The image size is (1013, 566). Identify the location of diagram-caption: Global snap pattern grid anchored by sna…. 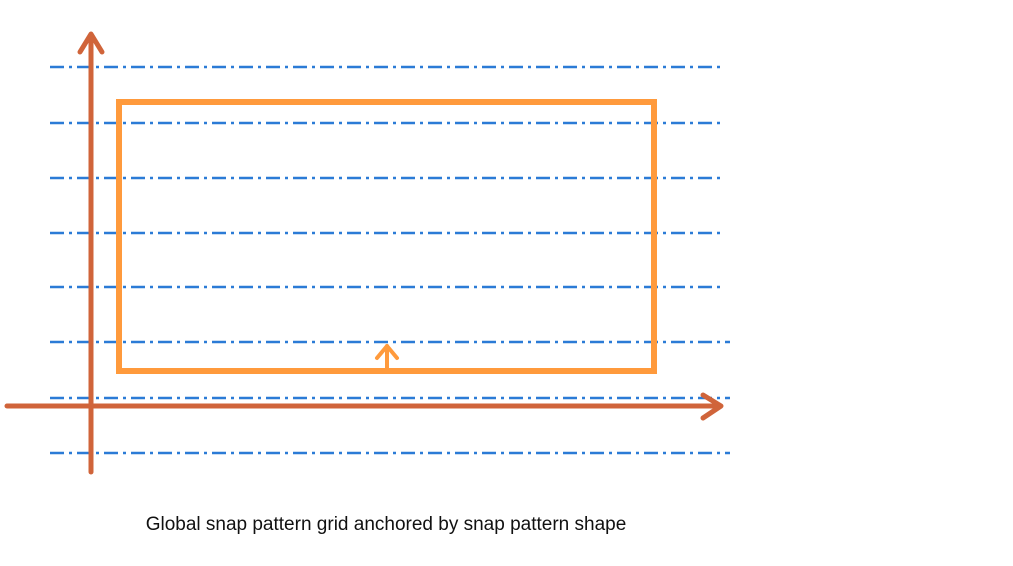
(386, 524).